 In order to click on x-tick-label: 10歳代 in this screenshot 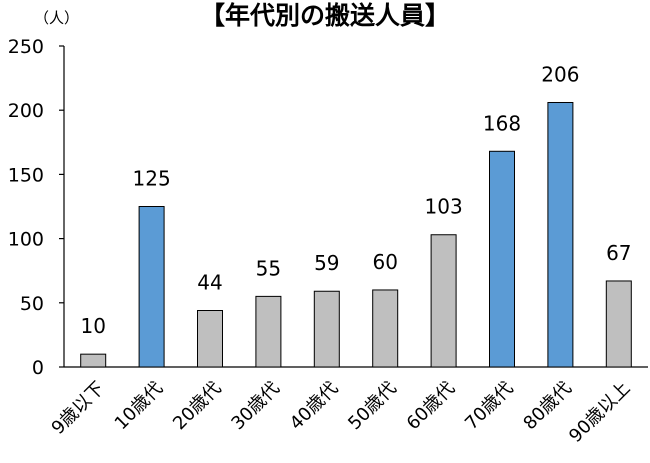, I will do `click(139, 406)`.